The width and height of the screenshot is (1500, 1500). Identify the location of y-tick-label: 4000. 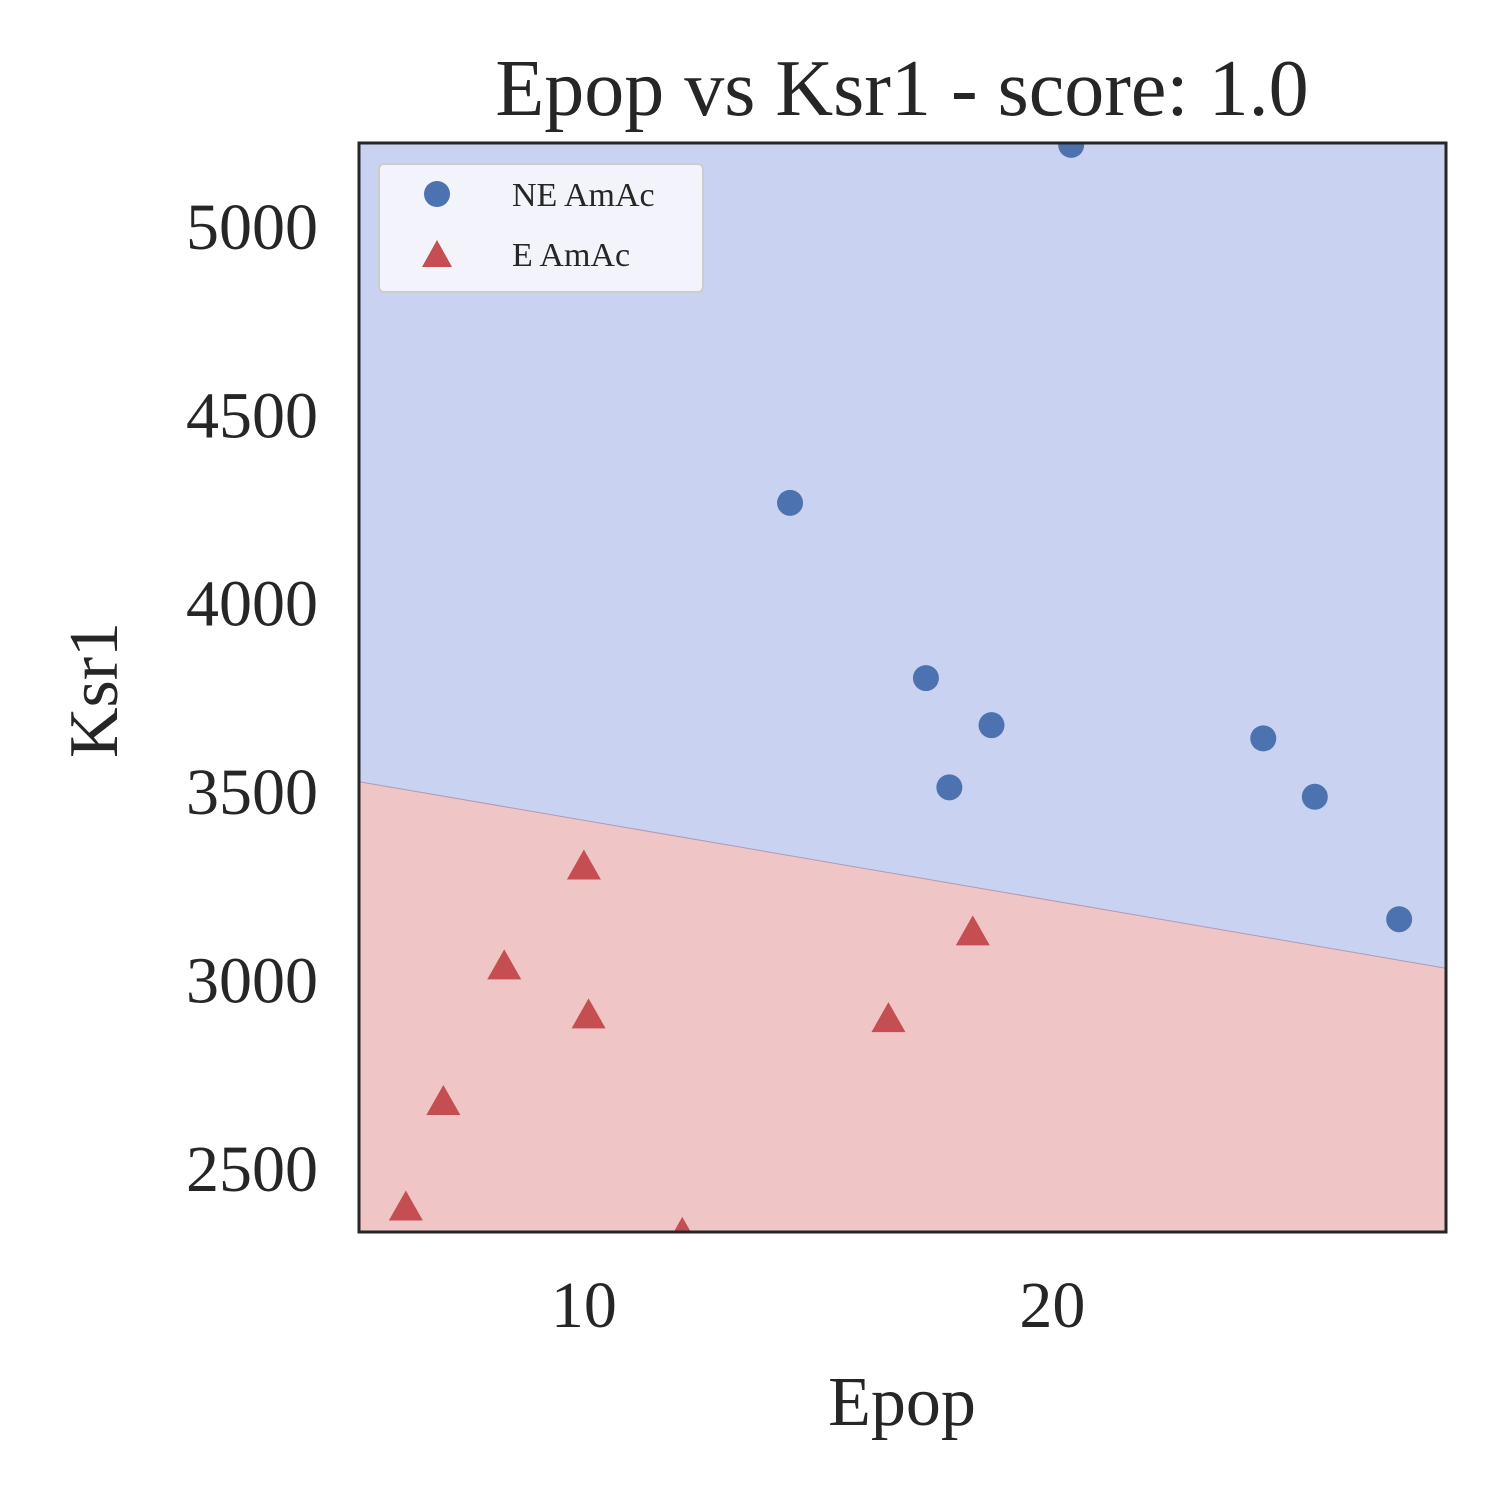
(252, 604).